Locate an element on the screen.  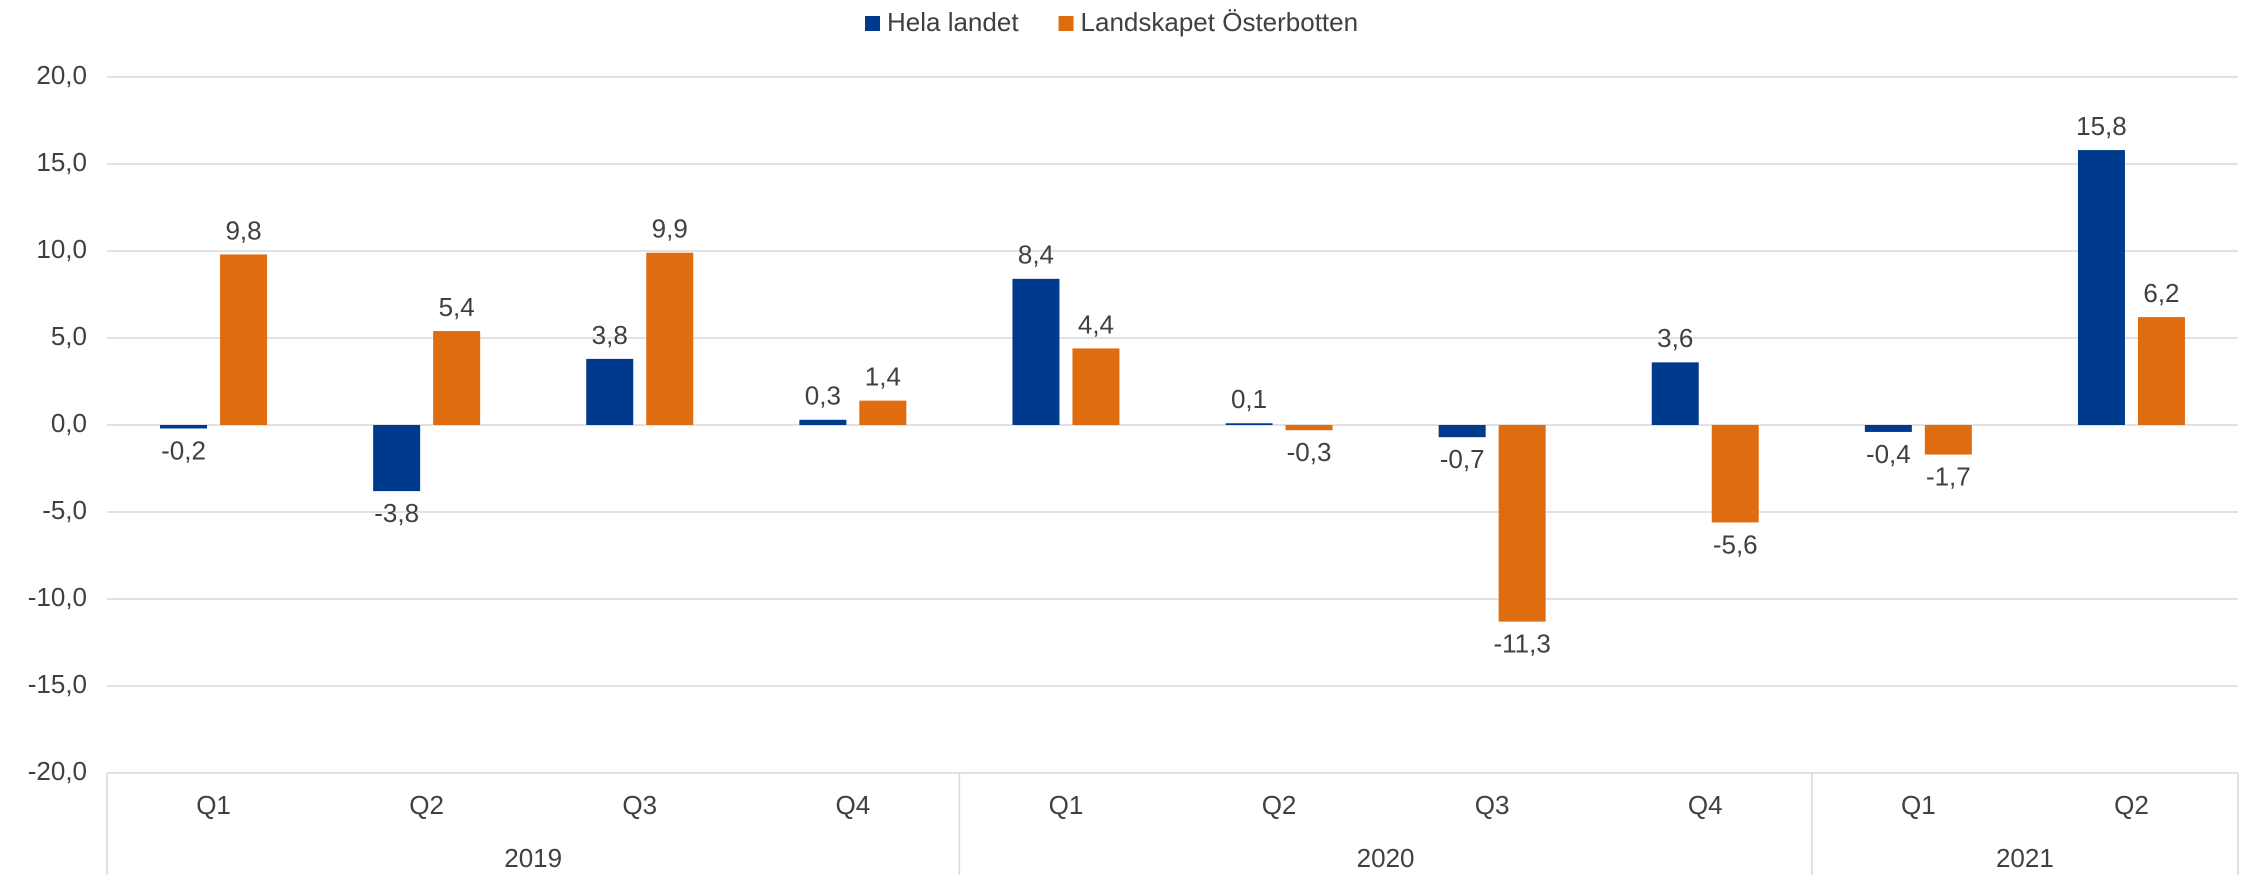
group-label: 2020 is located at coordinates (1386, 858).